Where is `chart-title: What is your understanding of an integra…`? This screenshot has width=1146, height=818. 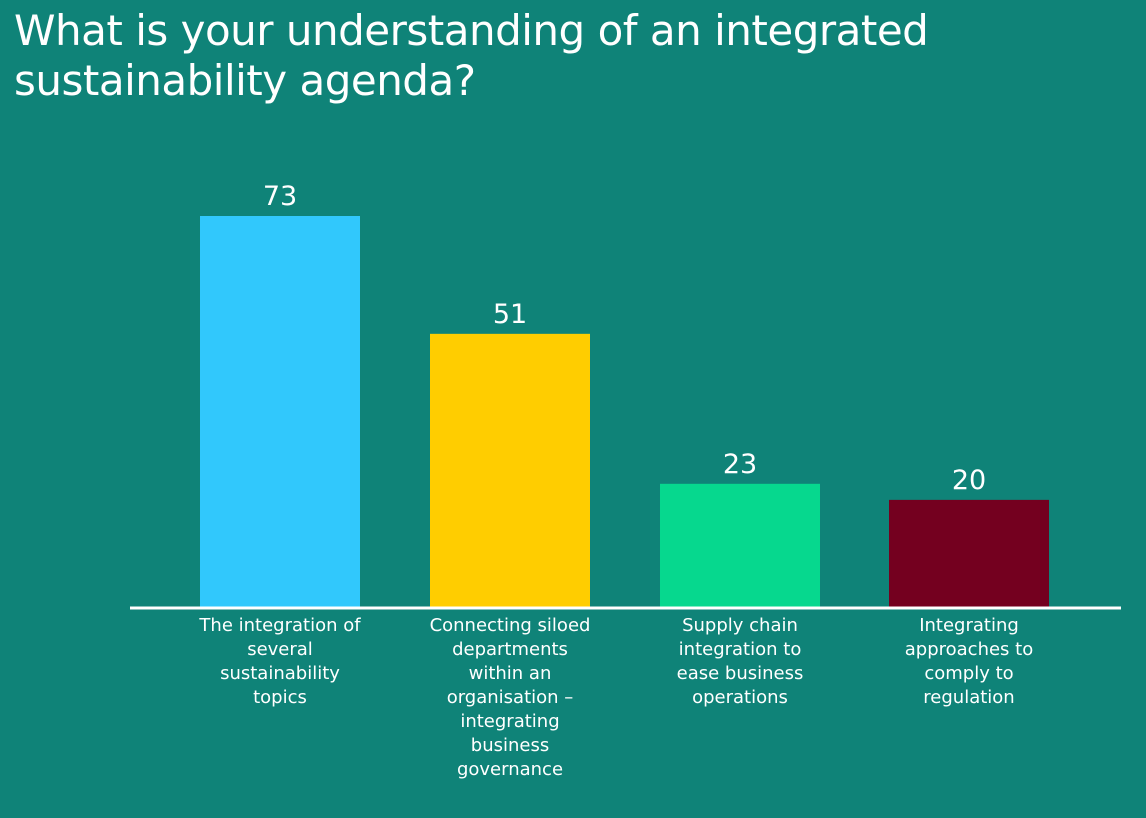 chart-title: What is your understanding of an integra… is located at coordinates (471, 55).